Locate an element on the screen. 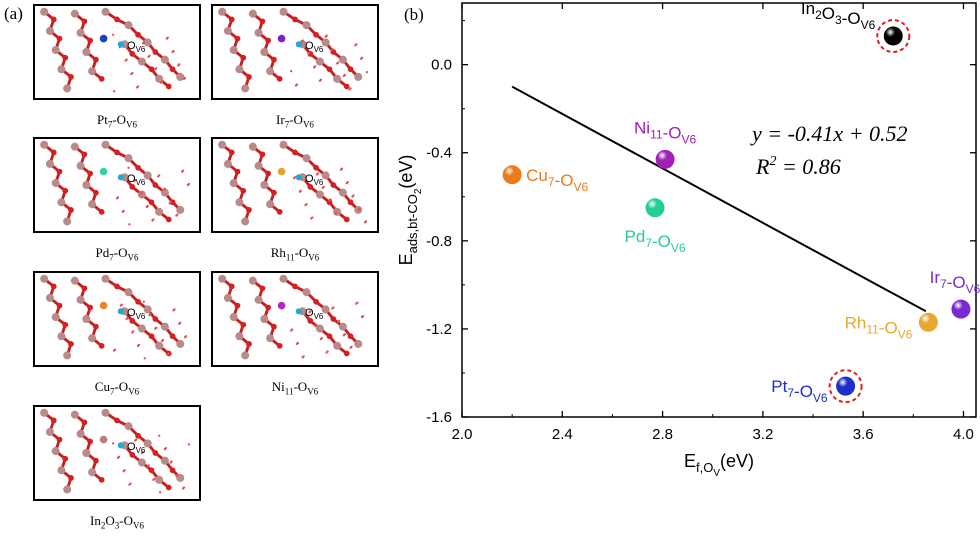 This screenshot has height=536, width=980. y-tick-label: -0.4 is located at coordinates (439, 153).